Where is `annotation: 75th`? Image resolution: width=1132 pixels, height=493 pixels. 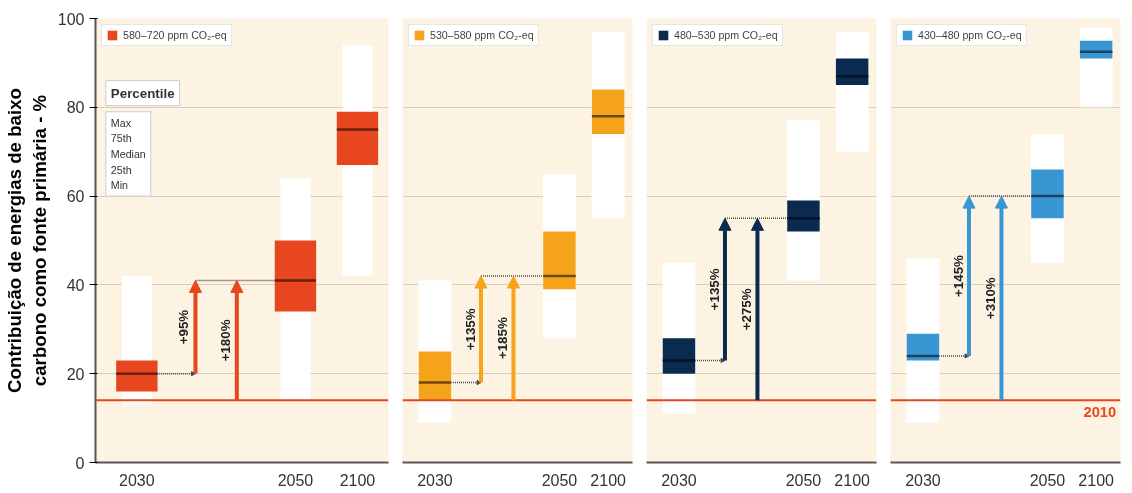
annotation: 75th is located at coordinates (121, 138).